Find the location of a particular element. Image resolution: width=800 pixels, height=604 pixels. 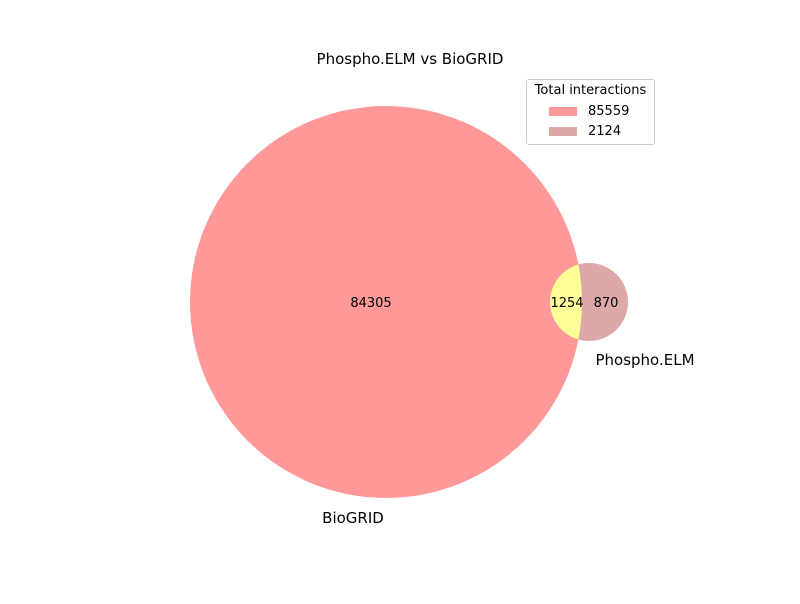

legend-item-biogrid: 85559 is located at coordinates (589, 111).